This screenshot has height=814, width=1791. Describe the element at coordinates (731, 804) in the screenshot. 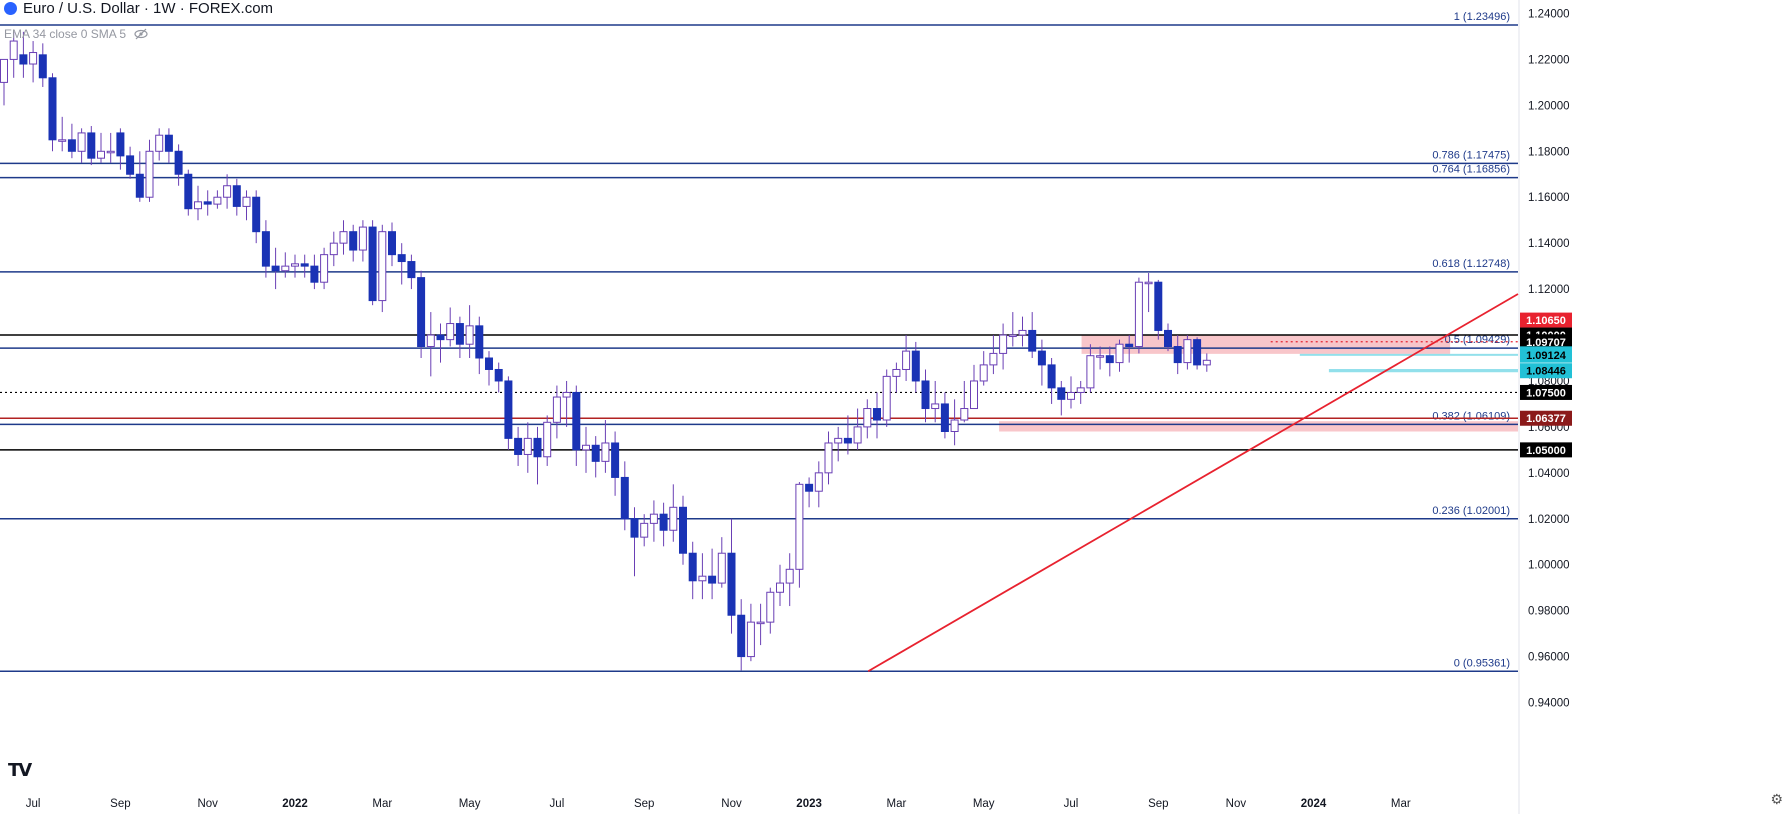

I see `x-tick-label: Nov` at that location.